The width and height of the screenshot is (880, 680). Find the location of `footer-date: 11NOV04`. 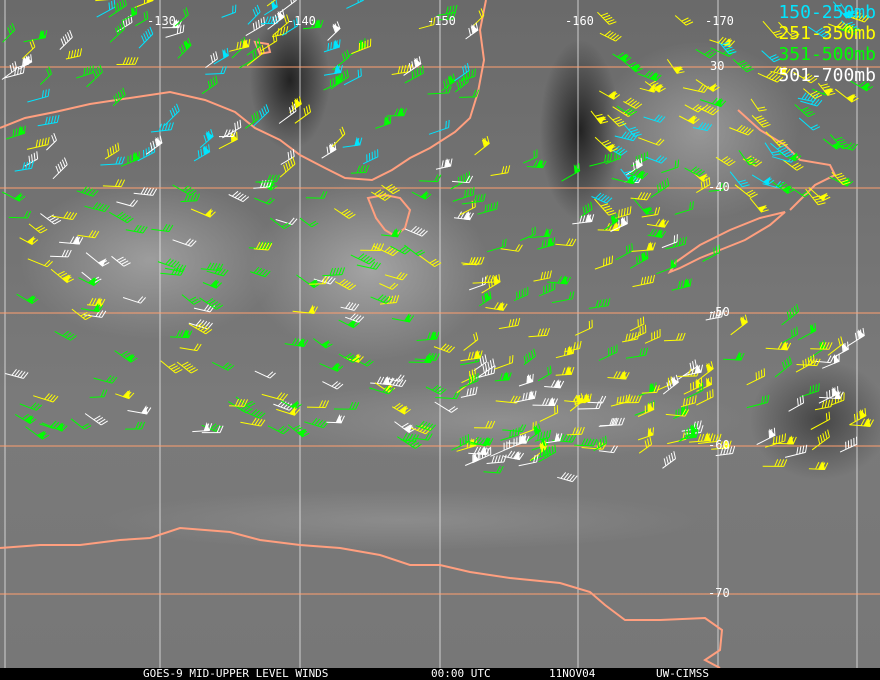

footer-date: 11NOV04 is located at coordinates (572, 673).